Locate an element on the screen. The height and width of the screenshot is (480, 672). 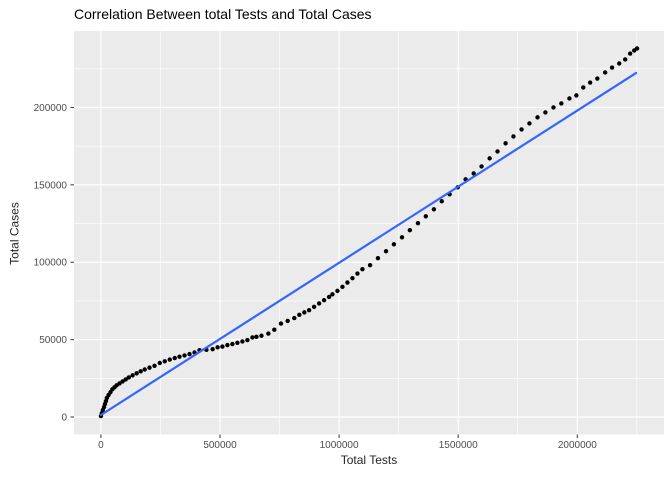
x-tick-label: 0 is located at coordinates (101, 445).